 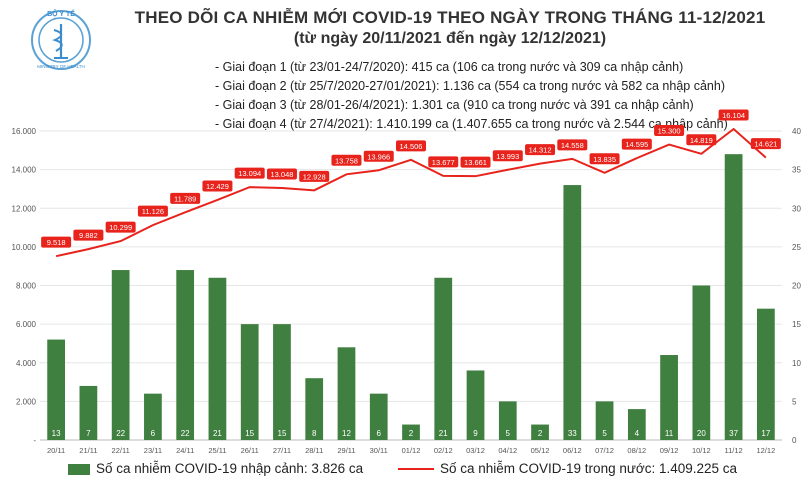 What do you see at coordinates (604, 433) in the screenshot?
I see `bar-value-label: 5` at bounding box center [604, 433].